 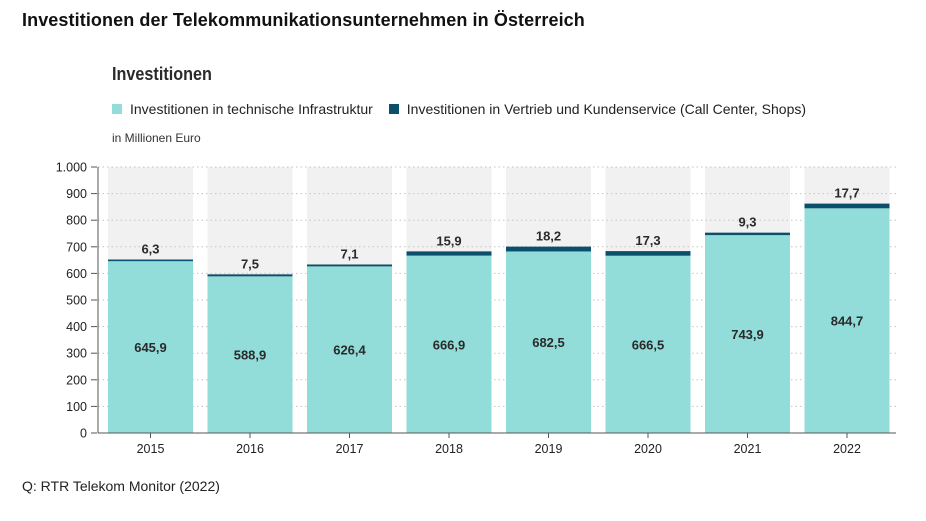 I want to click on data-label-infrastructure: 666,5, so click(x=648, y=344).